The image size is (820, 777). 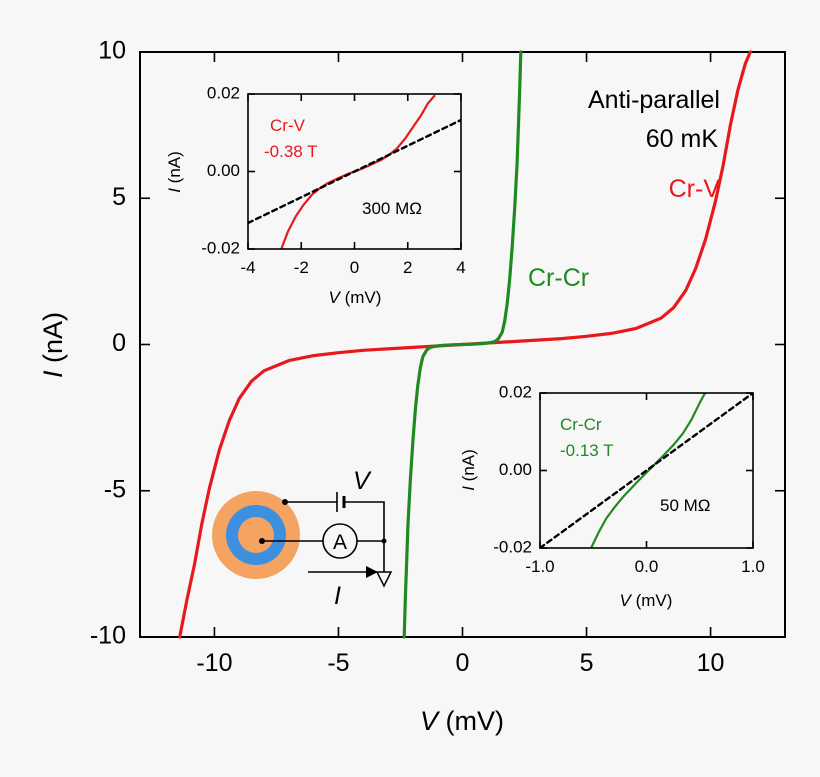 What do you see at coordinates (112, 51) in the screenshot?
I see `main-ytick-label: 10` at bounding box center [112, 51].